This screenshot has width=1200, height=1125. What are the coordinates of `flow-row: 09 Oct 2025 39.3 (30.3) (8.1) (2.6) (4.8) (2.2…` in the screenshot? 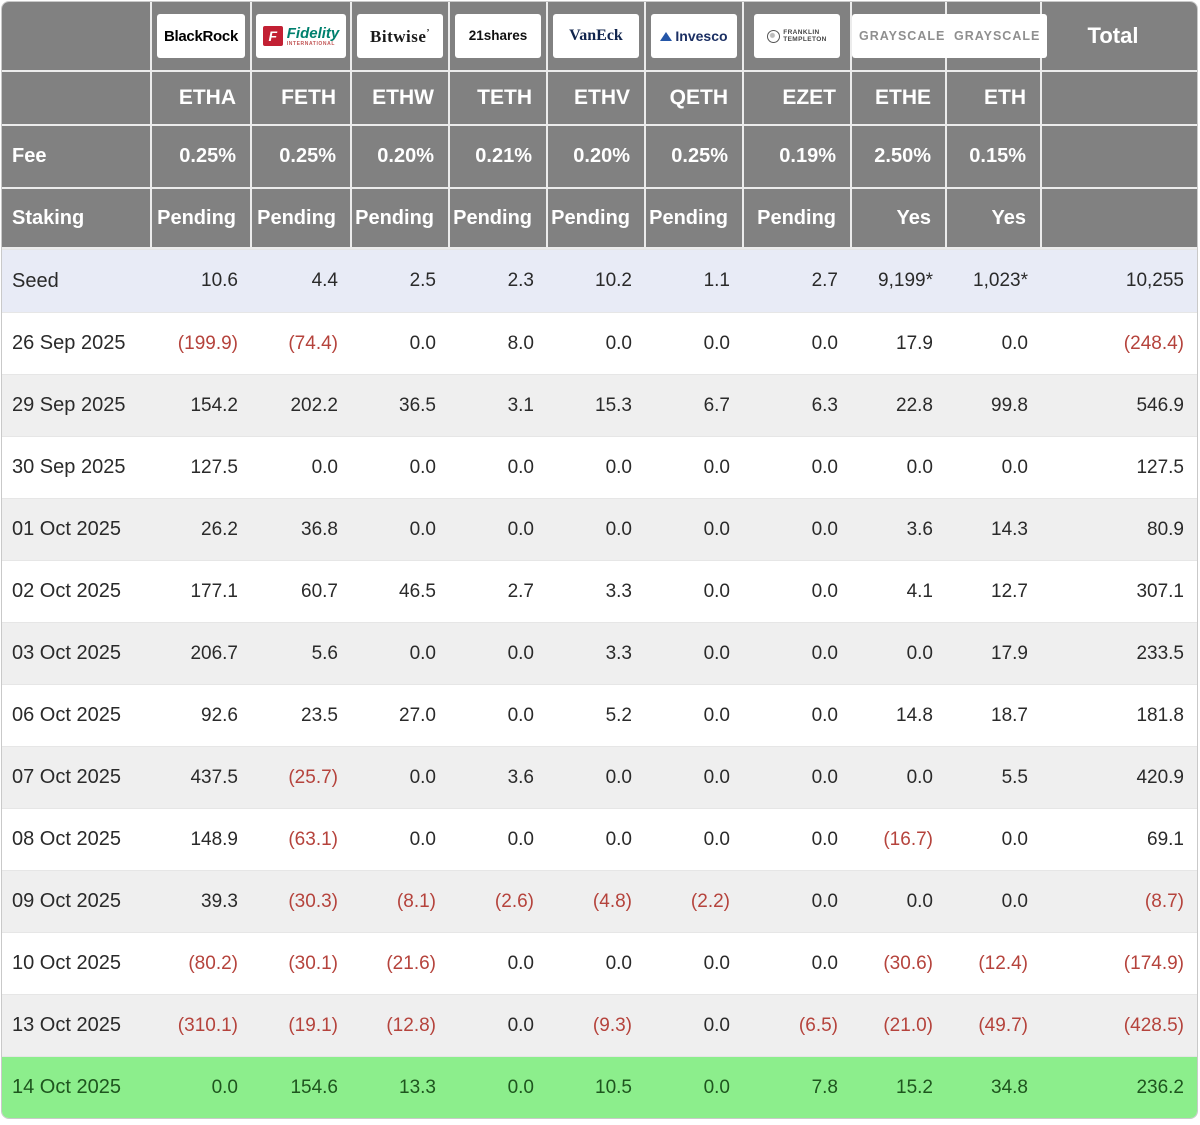 It's located at (599, 901).